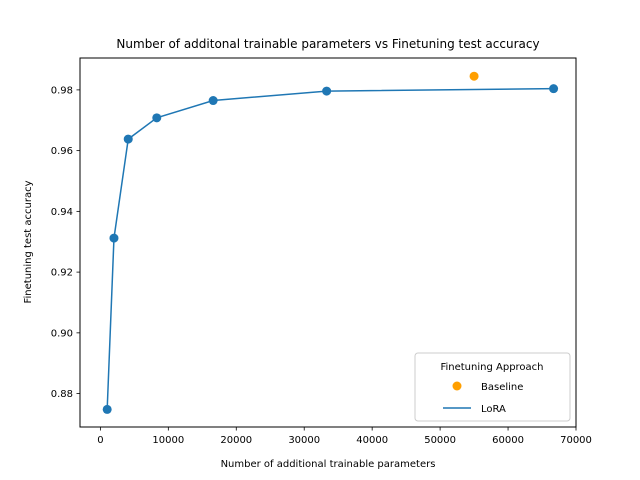  I want to click on x-tick-label: 70000, so click(576, 440).